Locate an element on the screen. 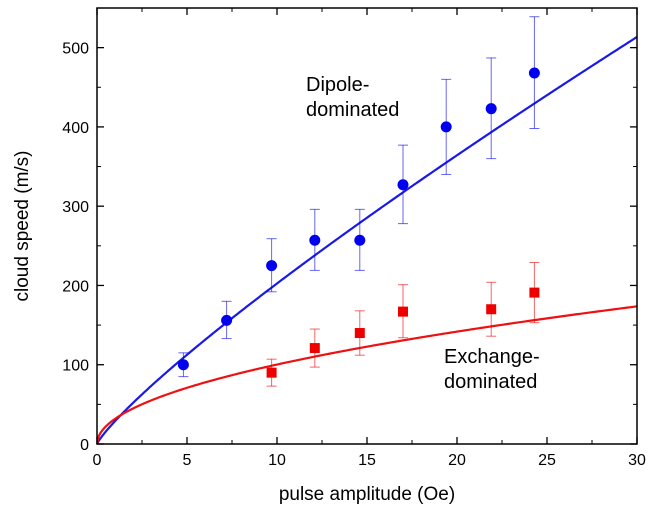 This screenshot has height=512, width=651. y-tick-label: 500 is located at coordinates (75, 49).